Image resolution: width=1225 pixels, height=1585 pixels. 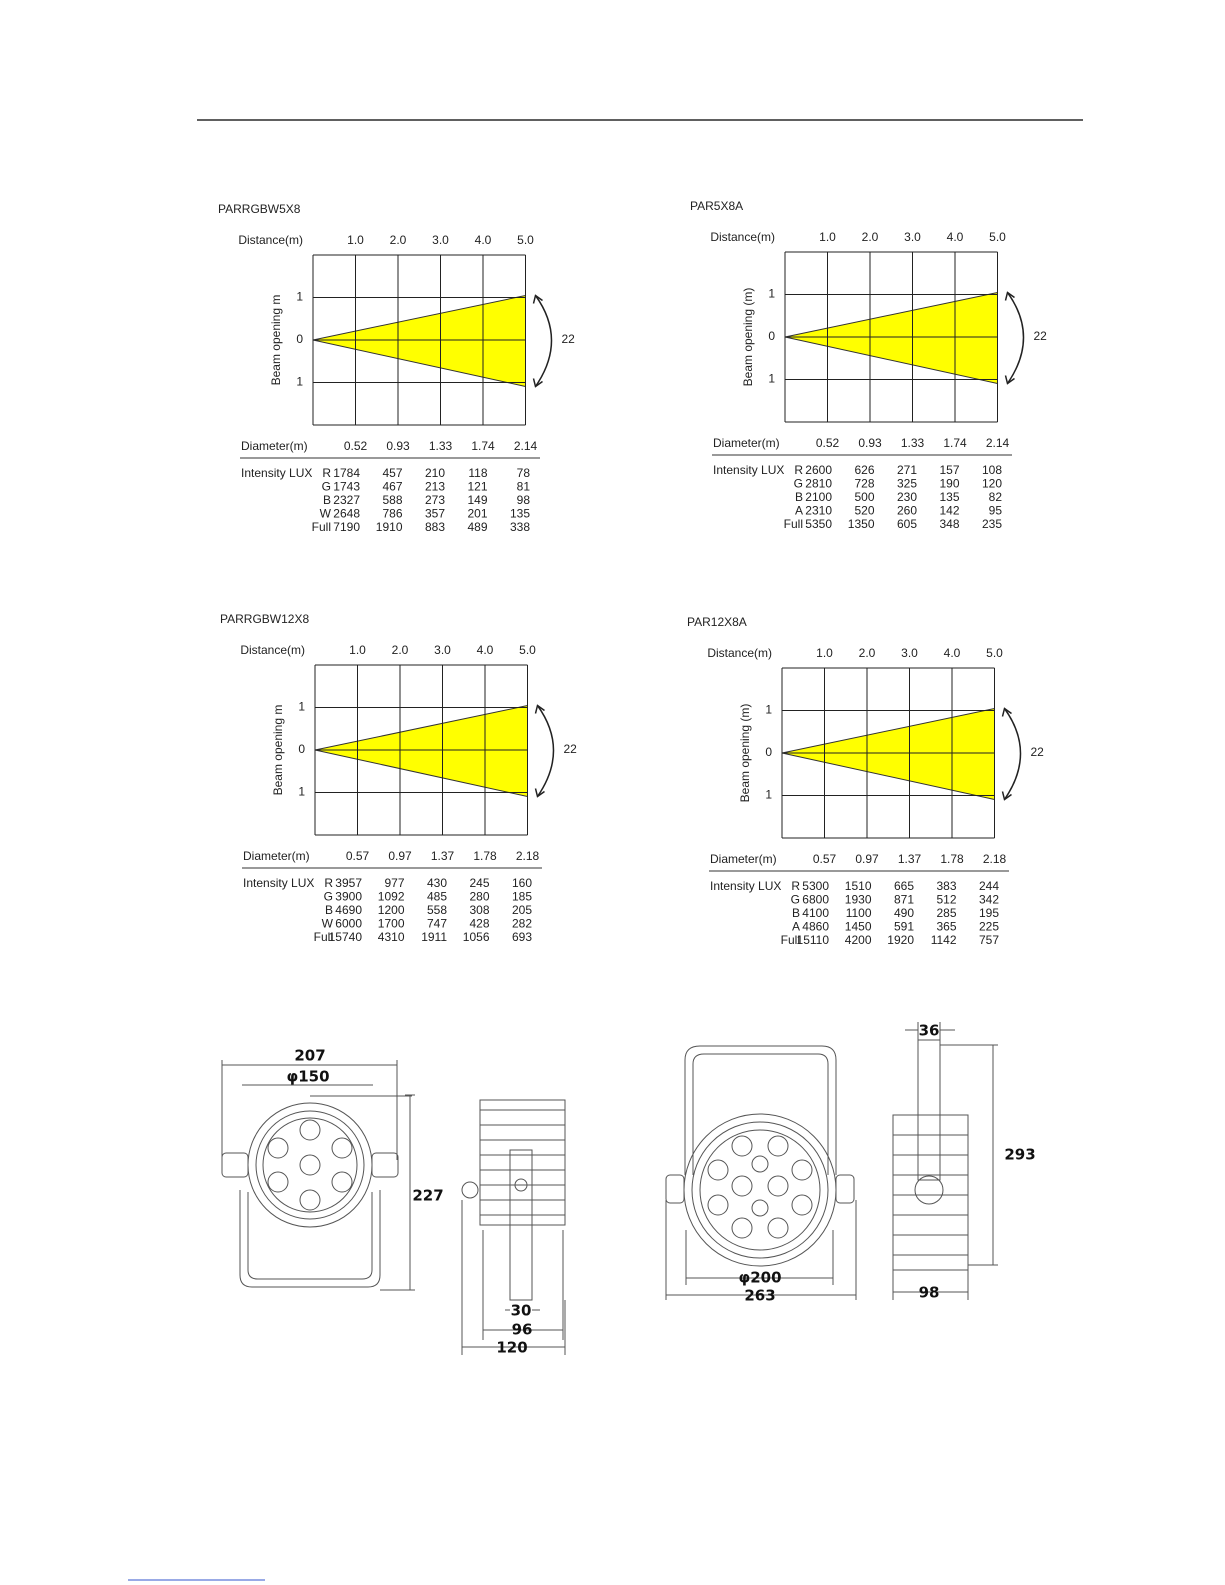 I want to click on dimension-label: φ150, so click(x=307, y=1077).